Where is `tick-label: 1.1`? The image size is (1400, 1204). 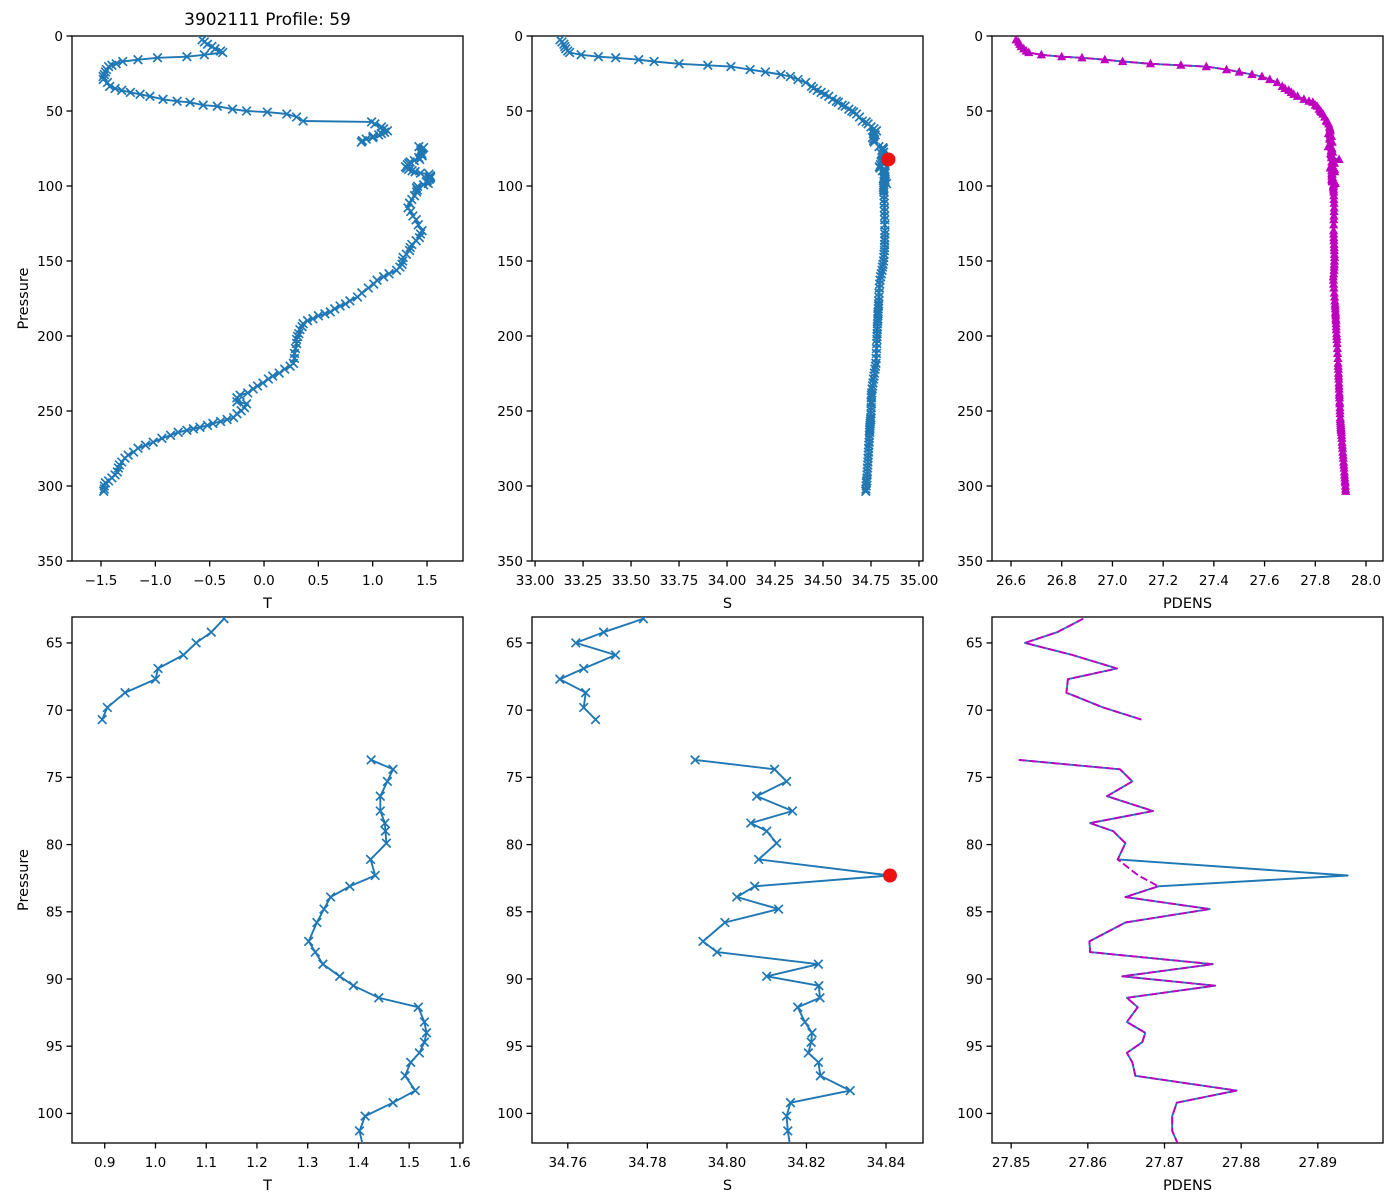 tick-label: 1.1 is located at coordinates (205, 1163).